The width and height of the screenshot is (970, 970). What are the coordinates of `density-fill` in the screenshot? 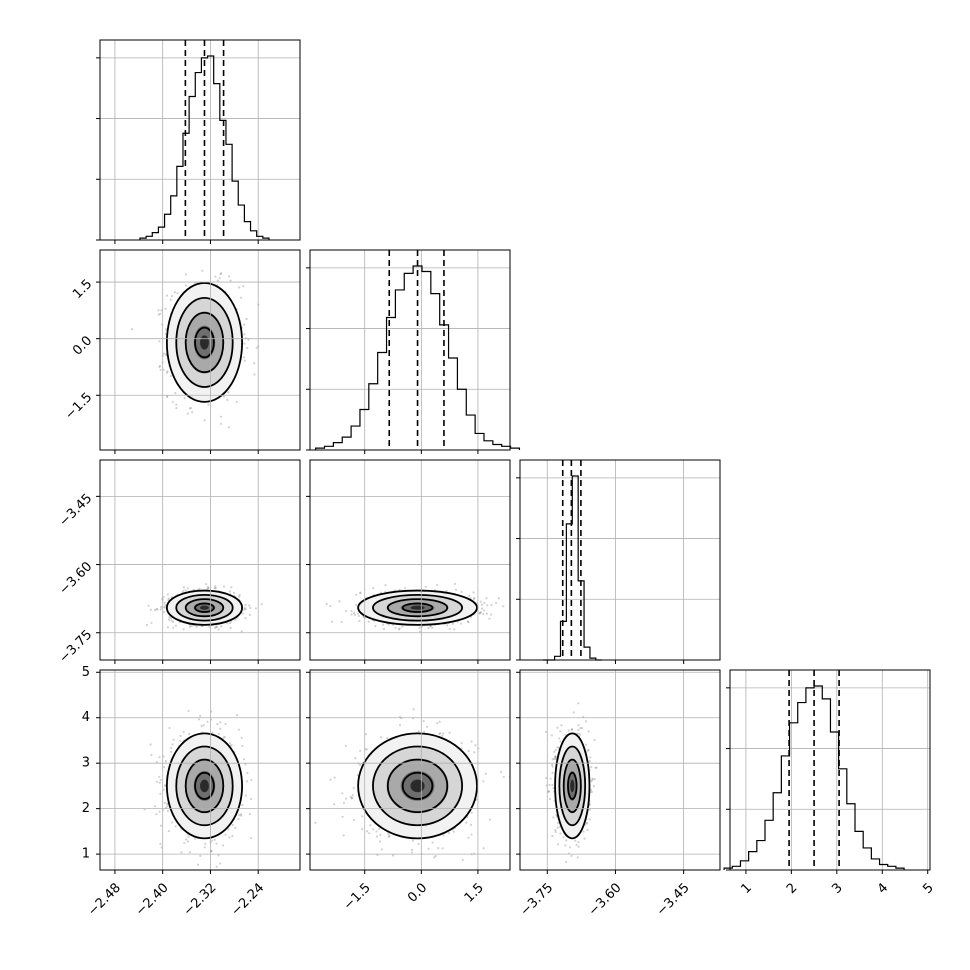 It's located at (204, 607).